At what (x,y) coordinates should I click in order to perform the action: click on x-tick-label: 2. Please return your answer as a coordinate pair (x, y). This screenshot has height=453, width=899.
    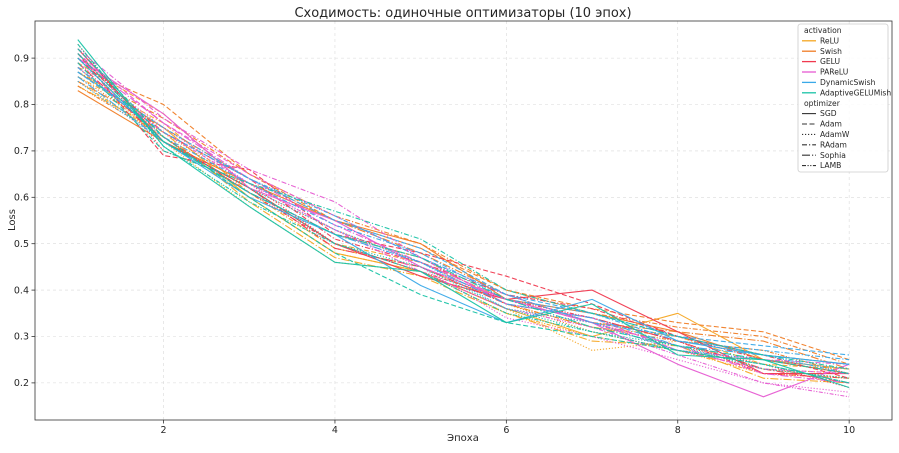
    Looking at the image, I should click on (164, 430).